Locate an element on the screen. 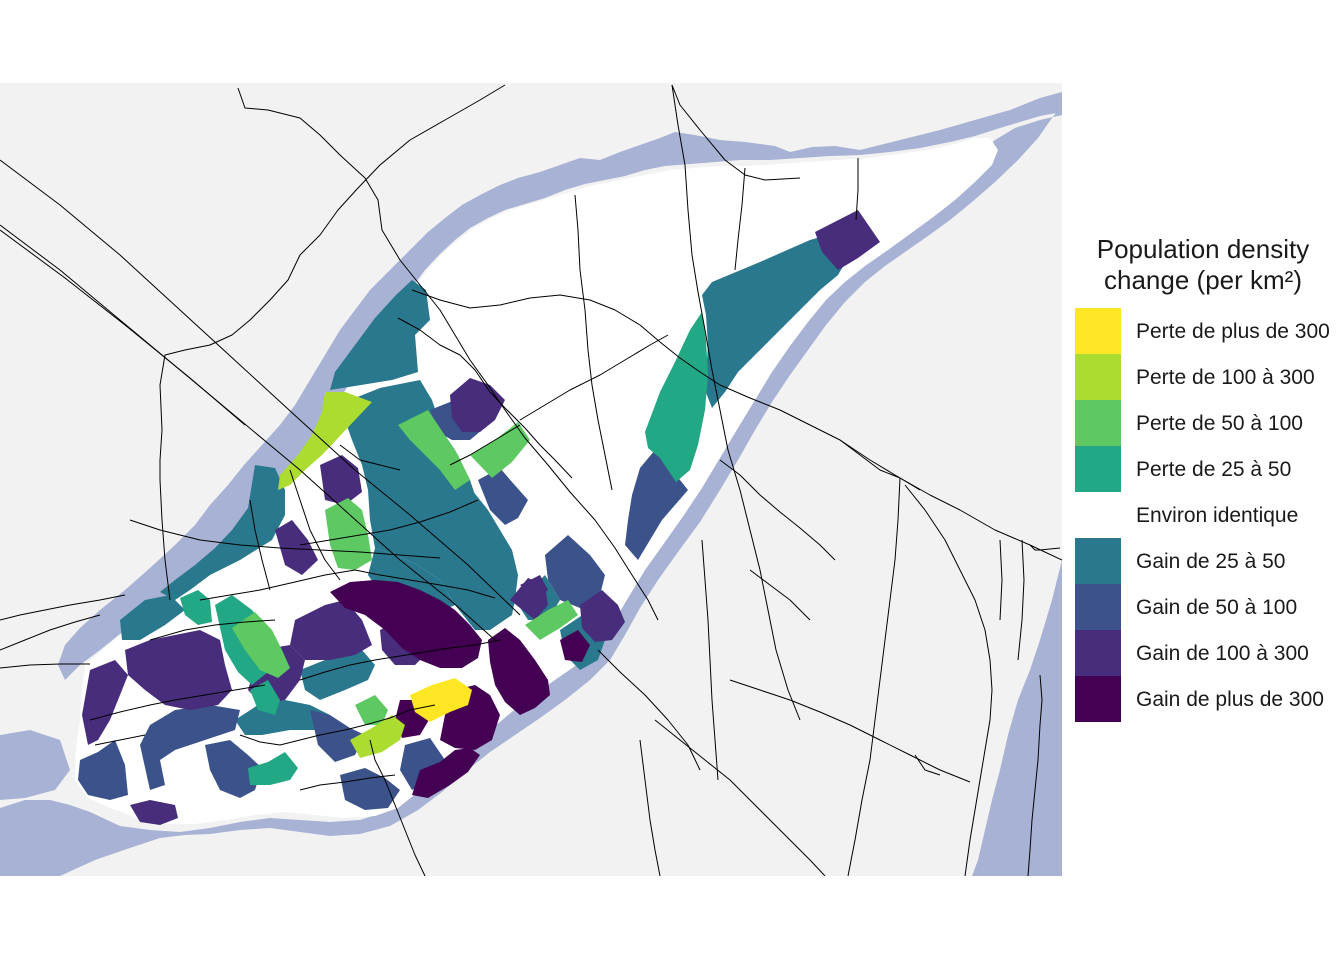  legend-item: Gain de plus de 300 is located at coordinates (1209, 699).